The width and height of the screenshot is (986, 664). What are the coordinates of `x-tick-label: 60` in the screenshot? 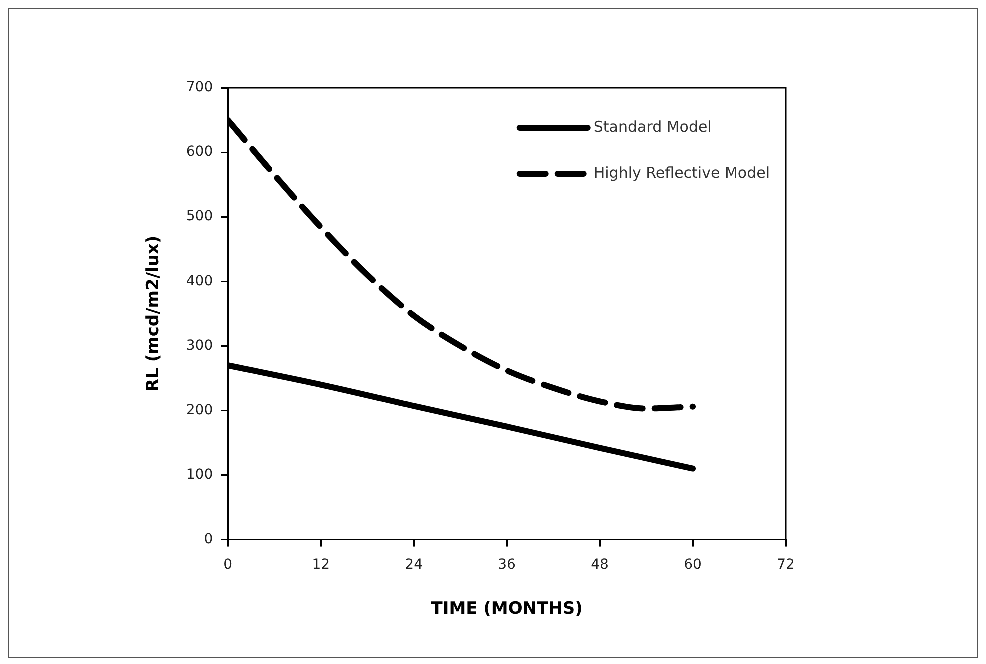 It's located at (693, 564).